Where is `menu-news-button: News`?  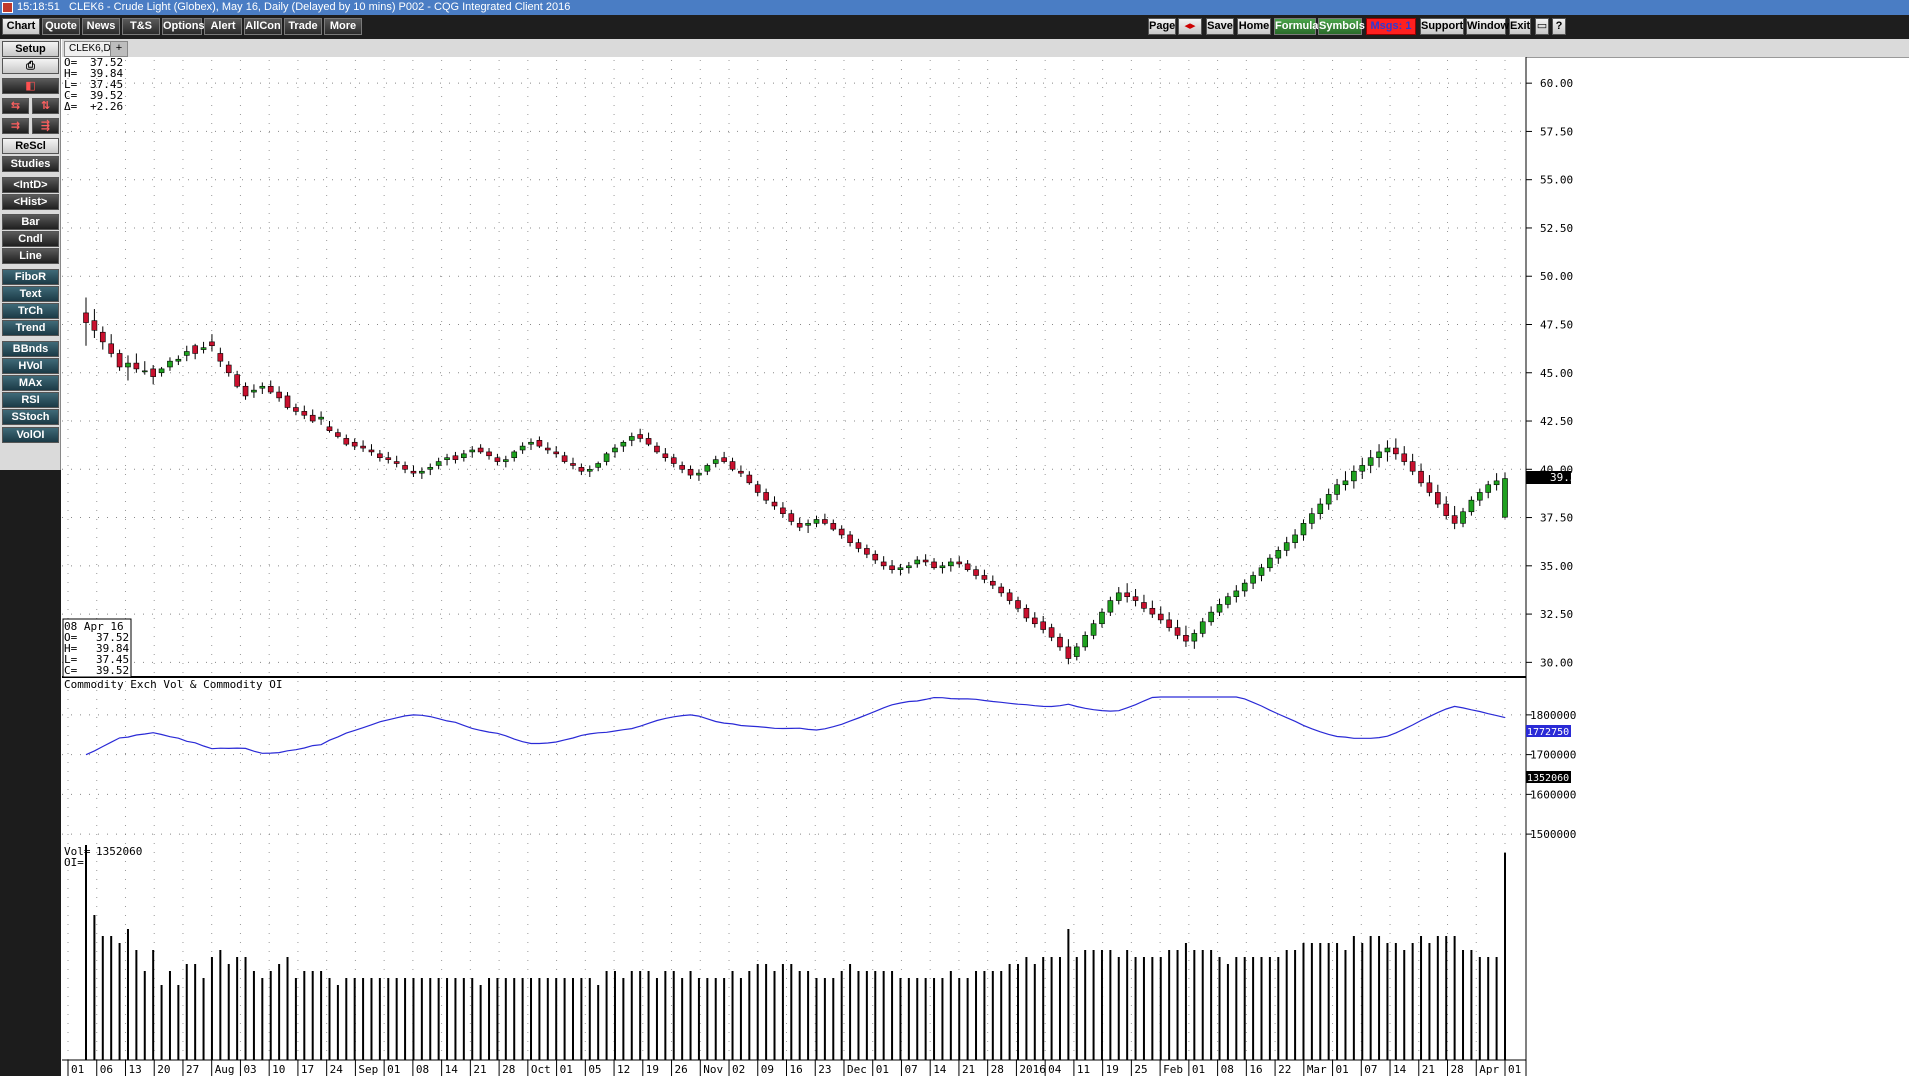 menu-news-button: News is located at coordinates (101, 26).